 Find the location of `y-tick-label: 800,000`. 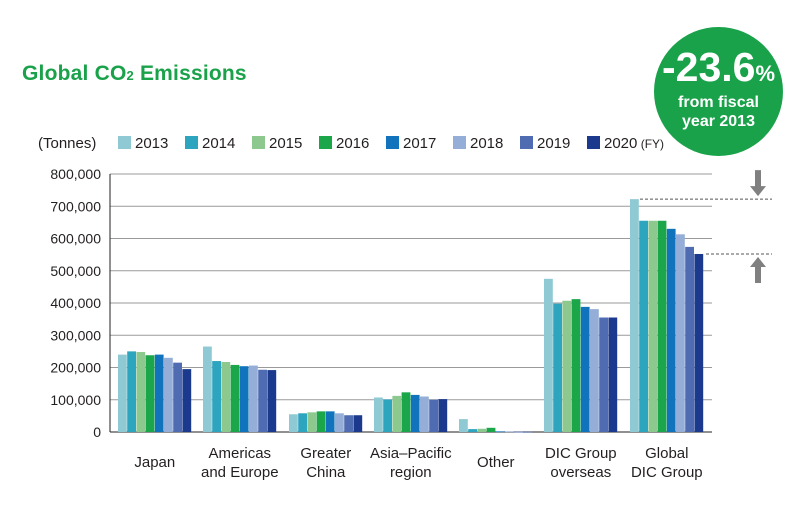

y-tick-label: 800,000 is located at coordinates (75, 174).